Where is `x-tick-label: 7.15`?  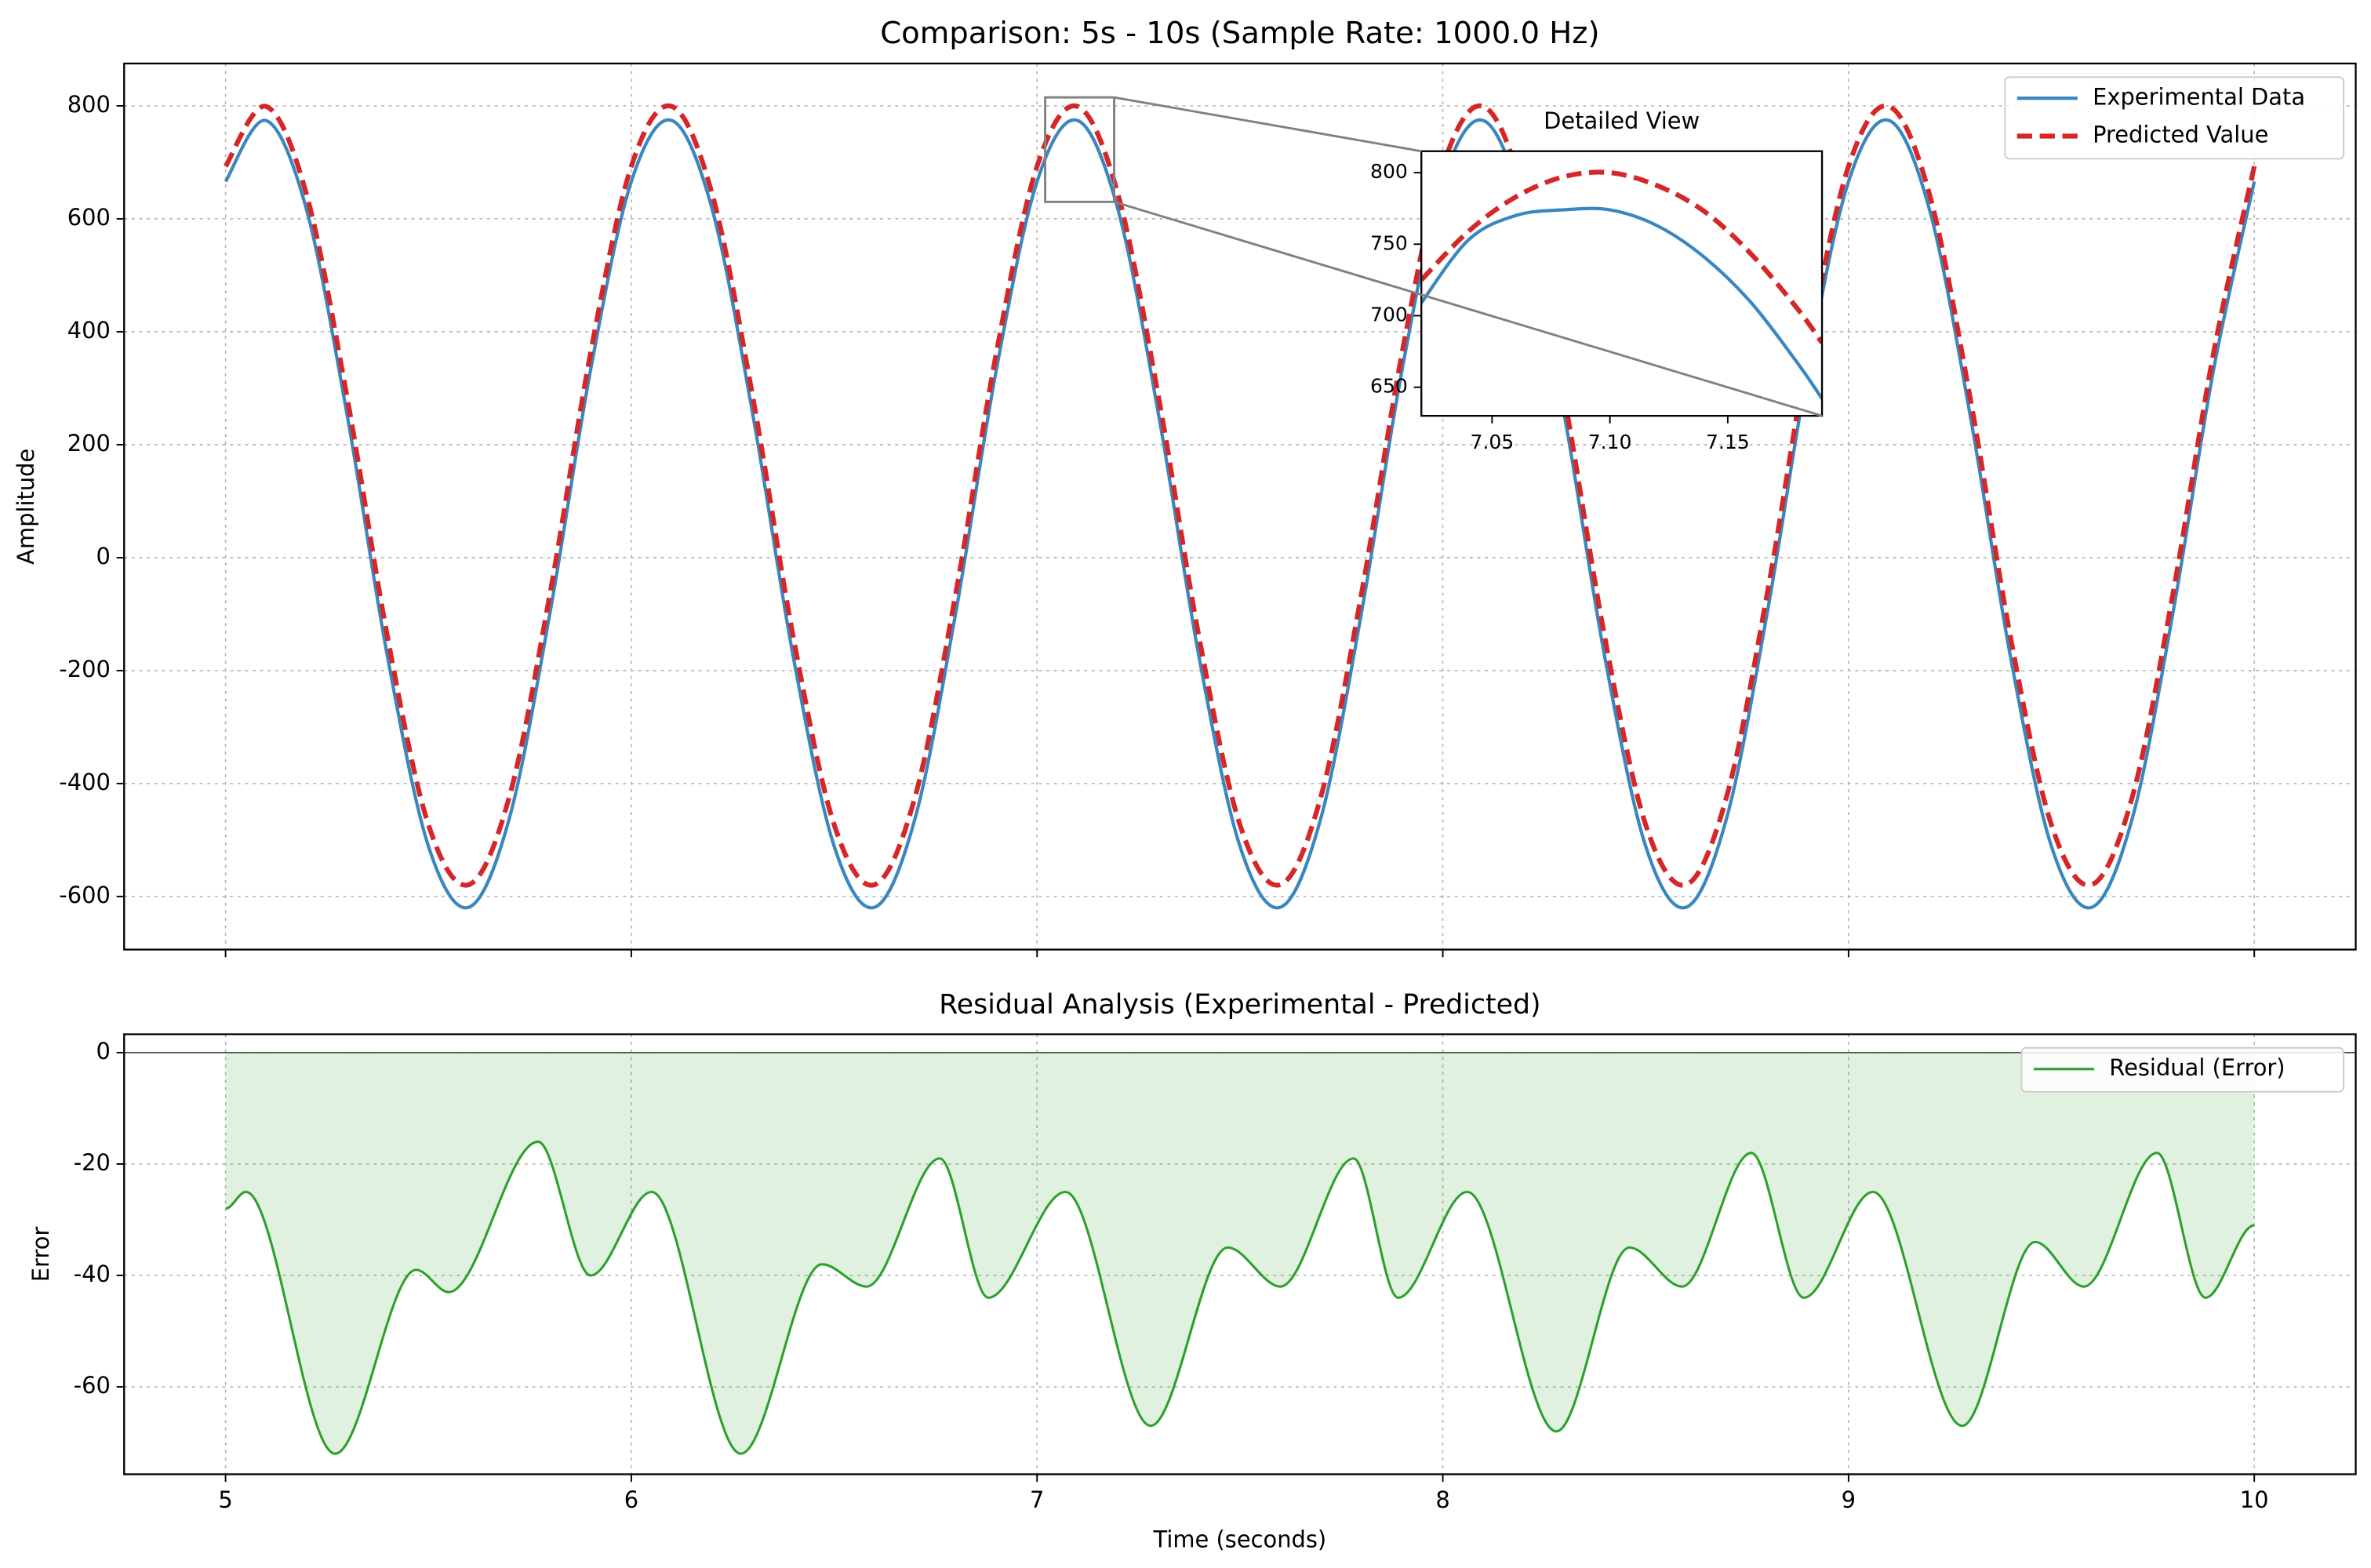
x-tick-label: 7.15 is located at coordinates (1728, 442).